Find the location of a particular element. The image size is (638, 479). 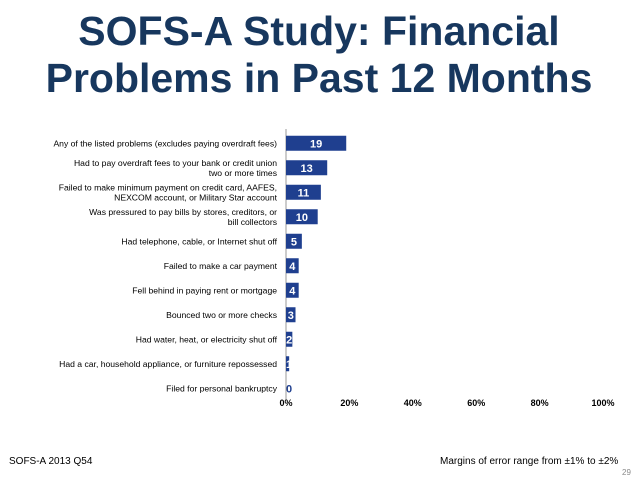

category-label-1-line-2: two or more times is located at coordinates (243, 173).